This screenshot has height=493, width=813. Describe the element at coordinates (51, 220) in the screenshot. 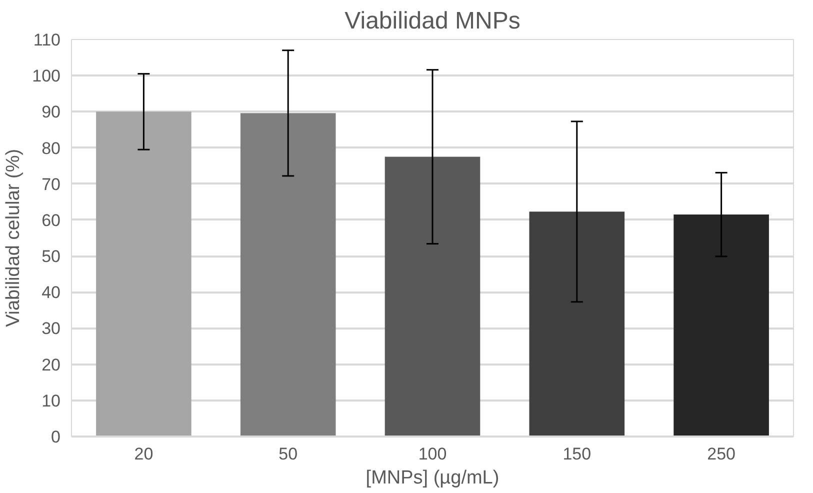

I see `y-tick-label: 60` at that location.